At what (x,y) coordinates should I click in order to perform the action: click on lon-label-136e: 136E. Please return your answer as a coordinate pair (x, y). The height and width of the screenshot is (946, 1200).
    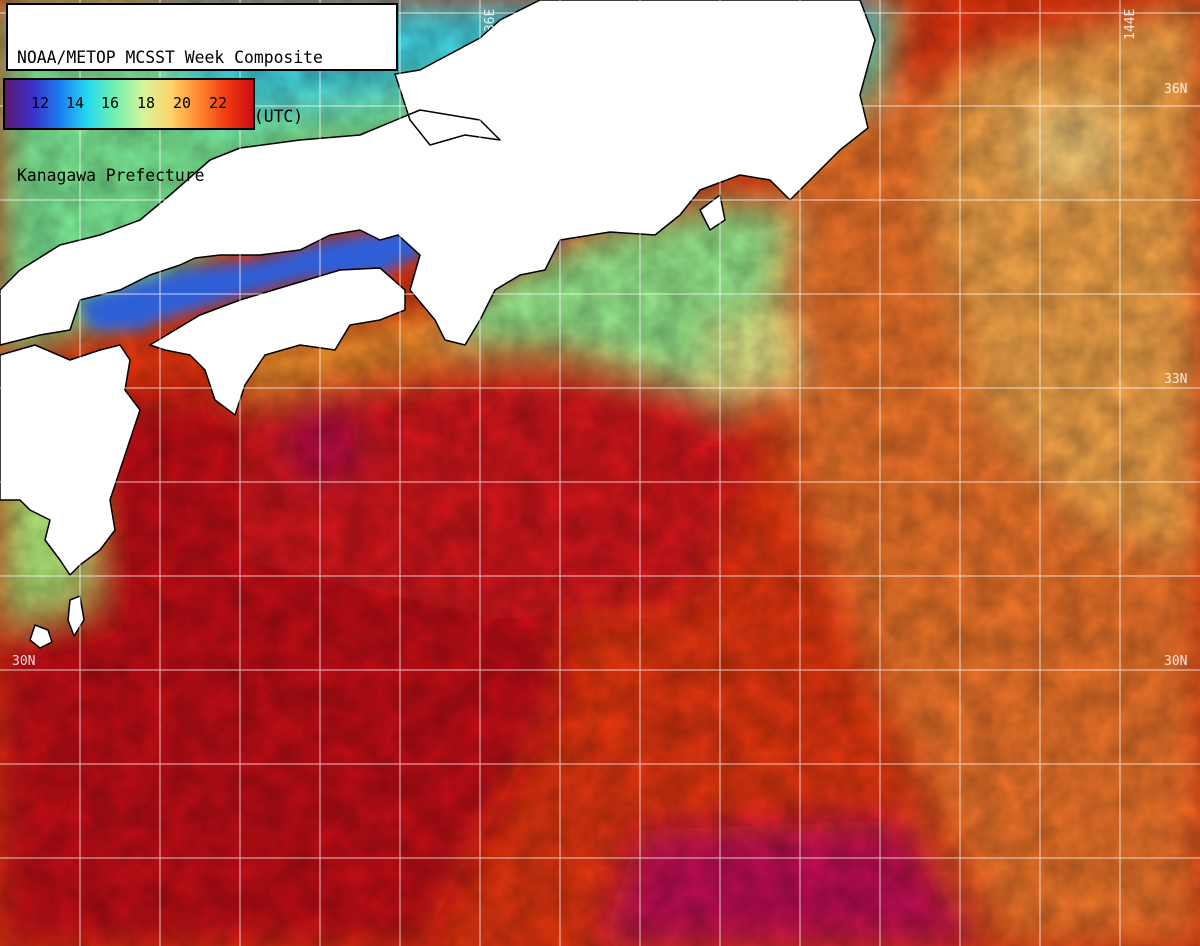
    Looking at the image, I should click on (490, 24).